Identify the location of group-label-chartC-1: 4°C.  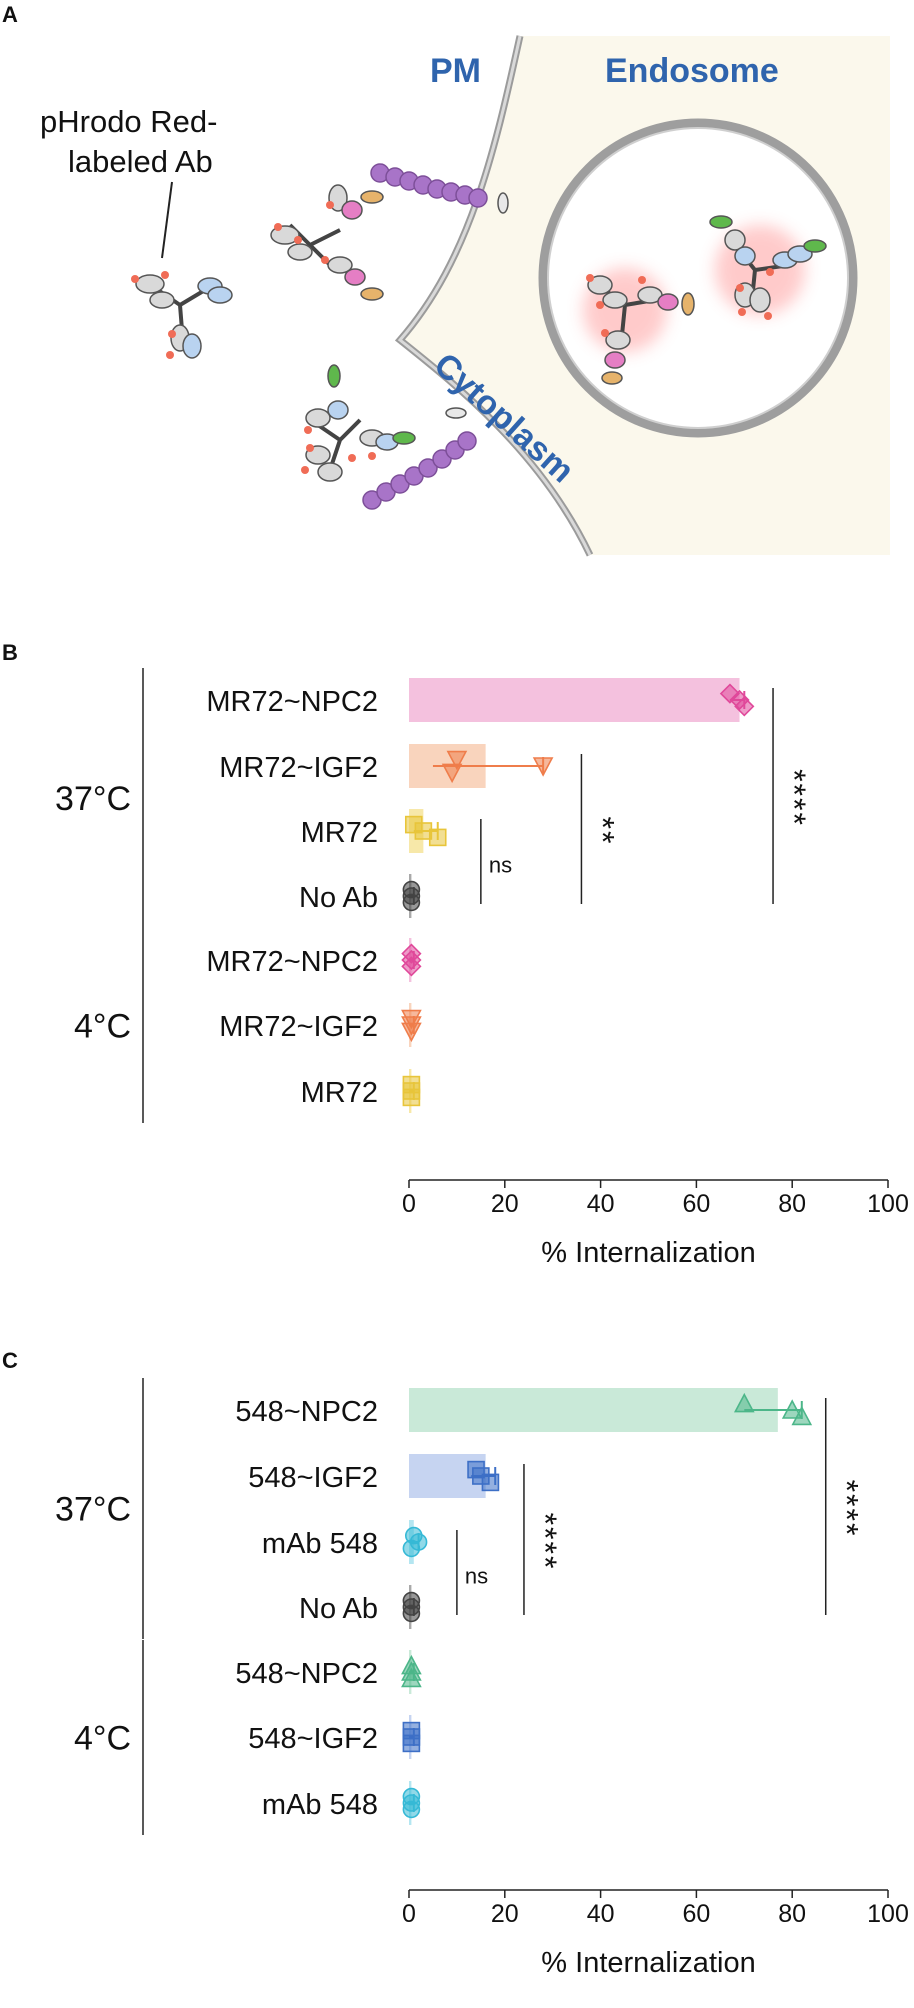
(102, 1739).